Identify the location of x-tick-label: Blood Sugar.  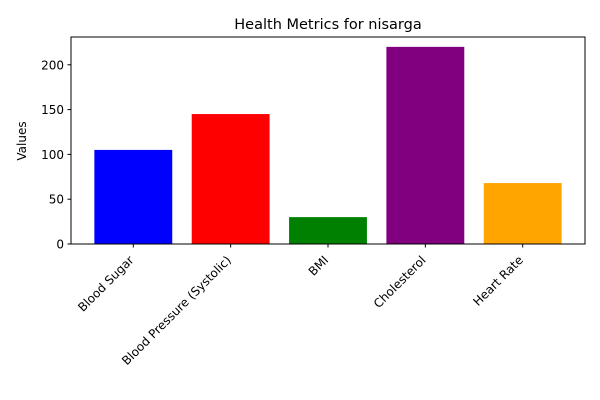
(105, 283).